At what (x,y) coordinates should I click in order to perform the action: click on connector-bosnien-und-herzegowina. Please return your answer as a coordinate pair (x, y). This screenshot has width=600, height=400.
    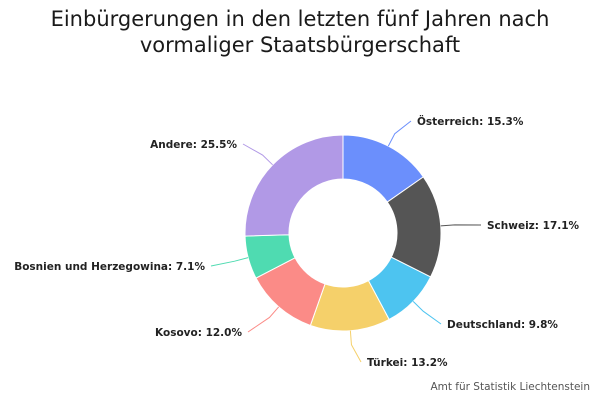
    Looking at the image, I should click on (229, 262).